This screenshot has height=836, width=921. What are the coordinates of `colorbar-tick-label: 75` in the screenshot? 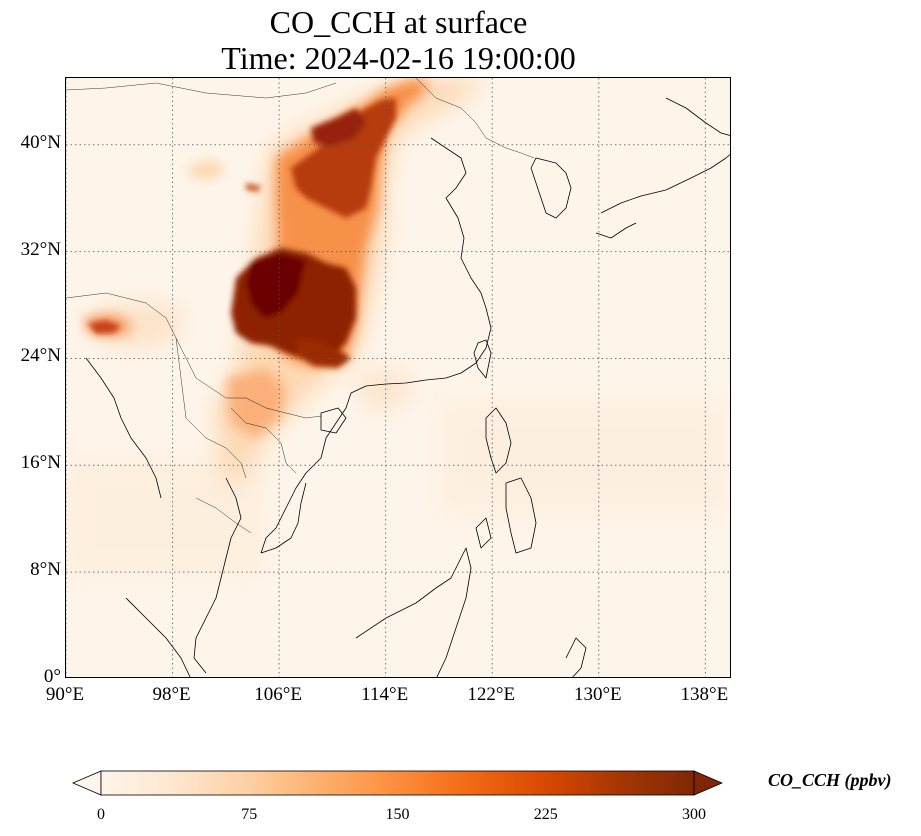 It's located at (249, 814).